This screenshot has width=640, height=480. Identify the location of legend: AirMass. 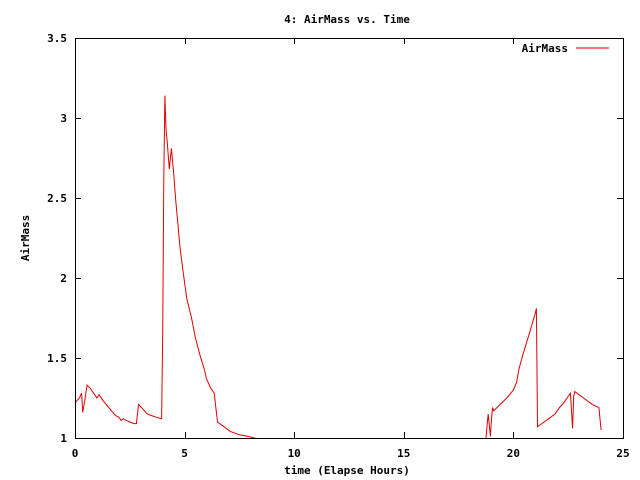
(565, 48).